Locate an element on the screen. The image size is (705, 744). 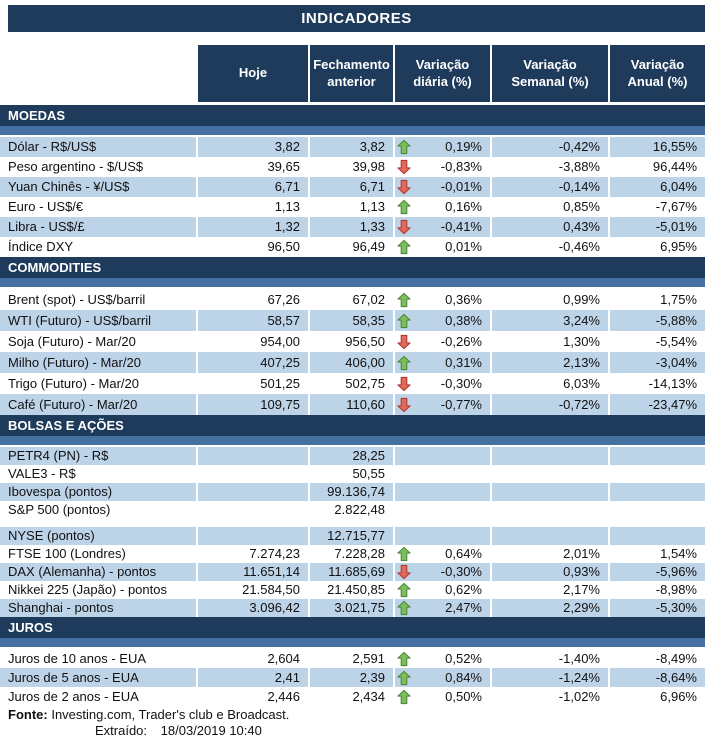
hoje-value: 39,65 is located at coordinates (254, 167).